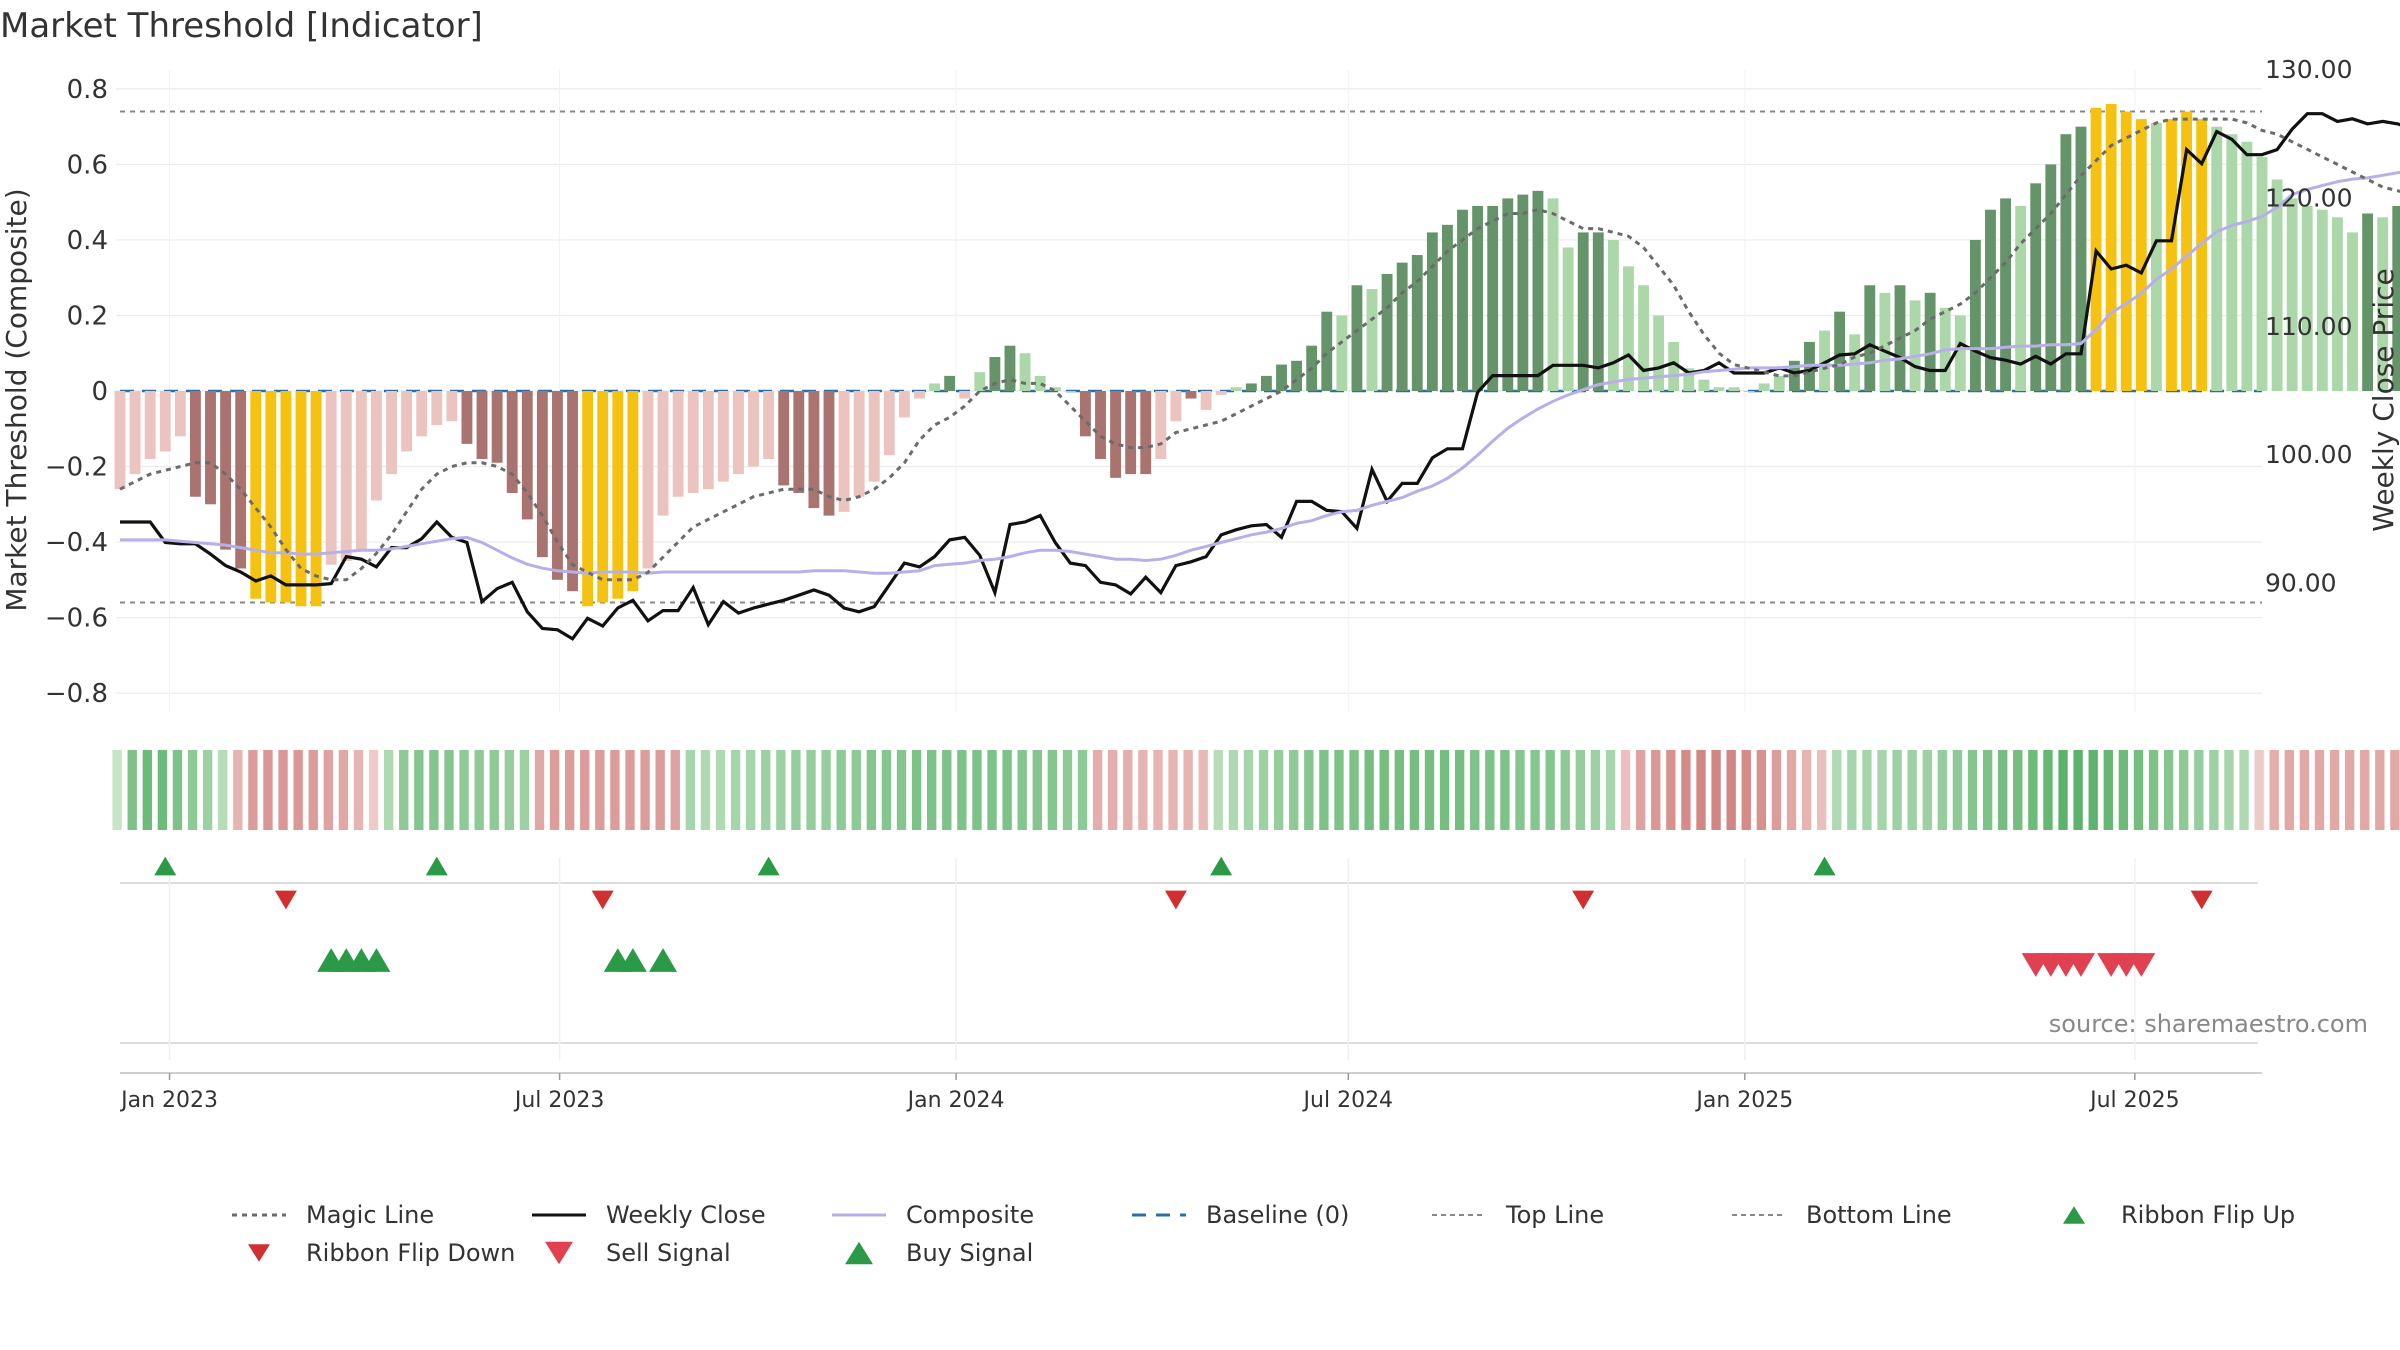 The height and width of the screenshot is (1350, 2400). What do you see at coordinates (955, 1100) in the screenshot?
I see `x-tick-label: Jan 2024` at bounding box center [955, 1100].